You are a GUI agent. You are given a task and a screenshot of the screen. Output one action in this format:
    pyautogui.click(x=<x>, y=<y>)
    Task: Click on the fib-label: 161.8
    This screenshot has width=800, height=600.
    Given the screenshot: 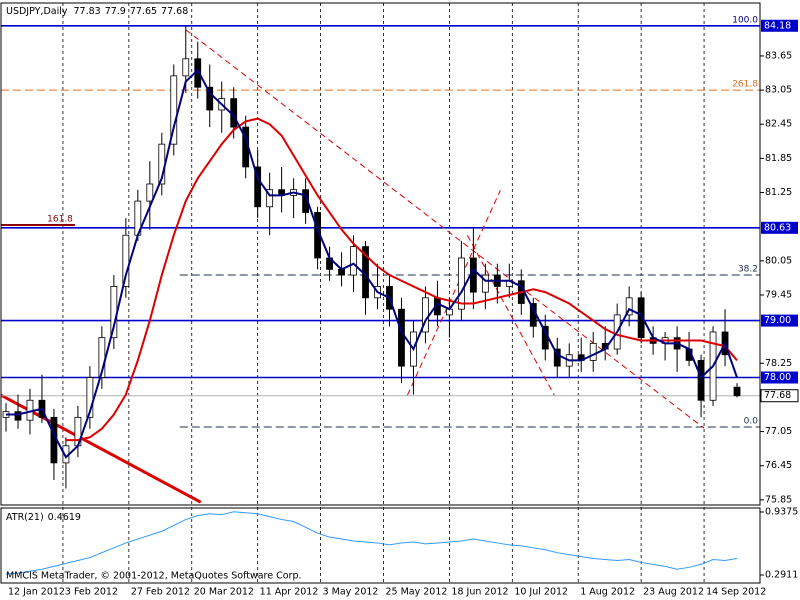 What is the action you would take?
    pyautogui.click(x=60, y=219)
    